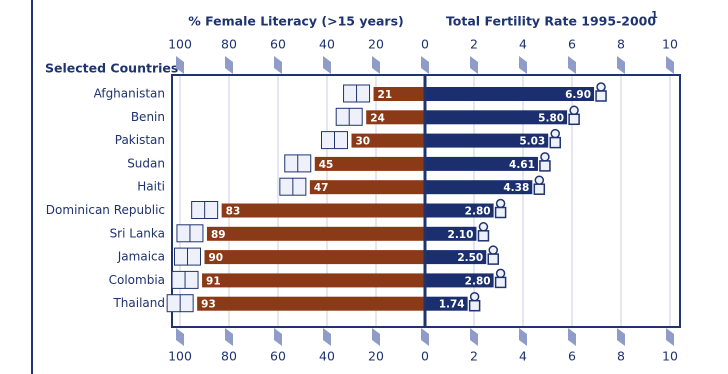 The image size is (728, 374). I want to click on x-tick-label: 0, so click(425, 356).